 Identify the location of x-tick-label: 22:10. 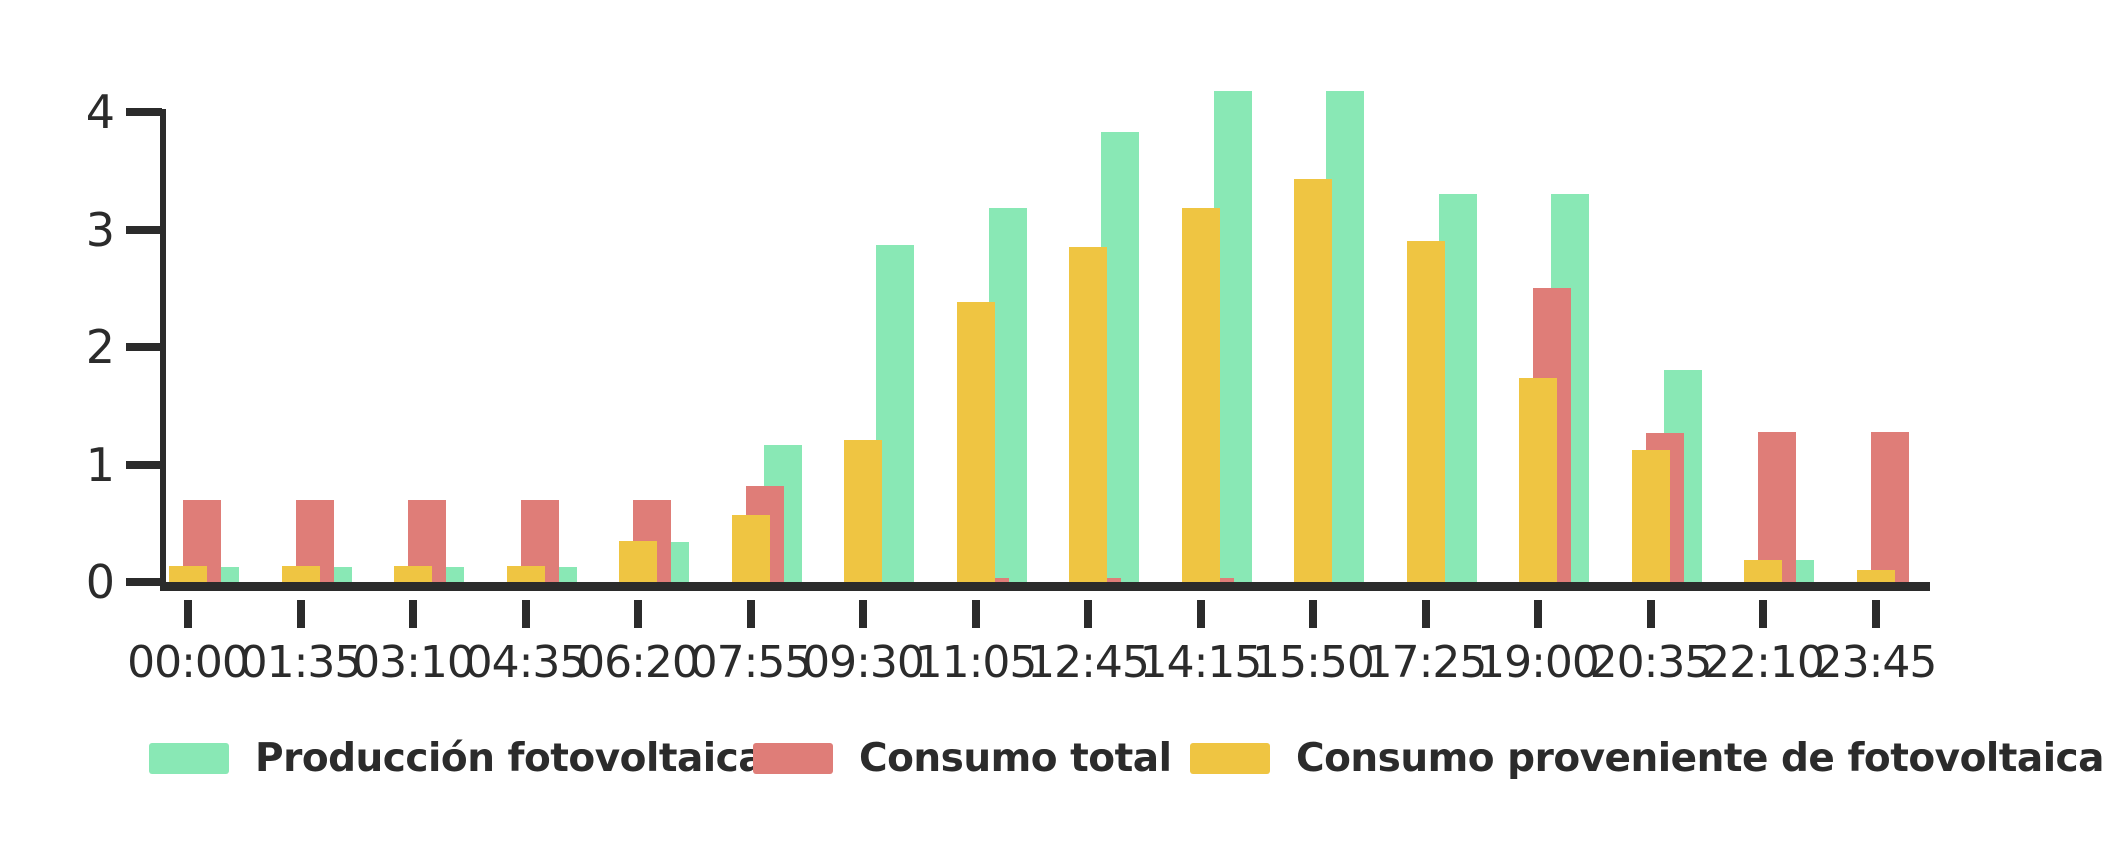
(1763, 662).